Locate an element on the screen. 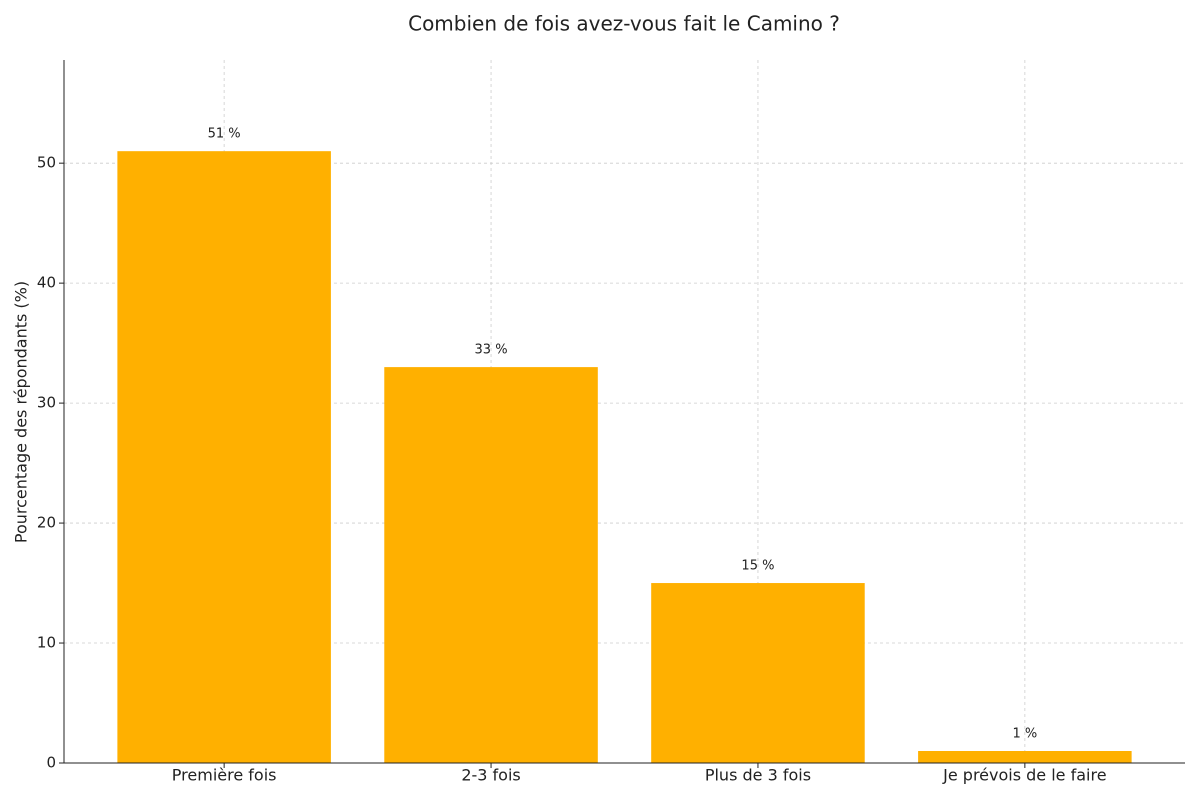 The image size is (1200, 800). y-tick-label: 10 is located at coordinates (46, 643).